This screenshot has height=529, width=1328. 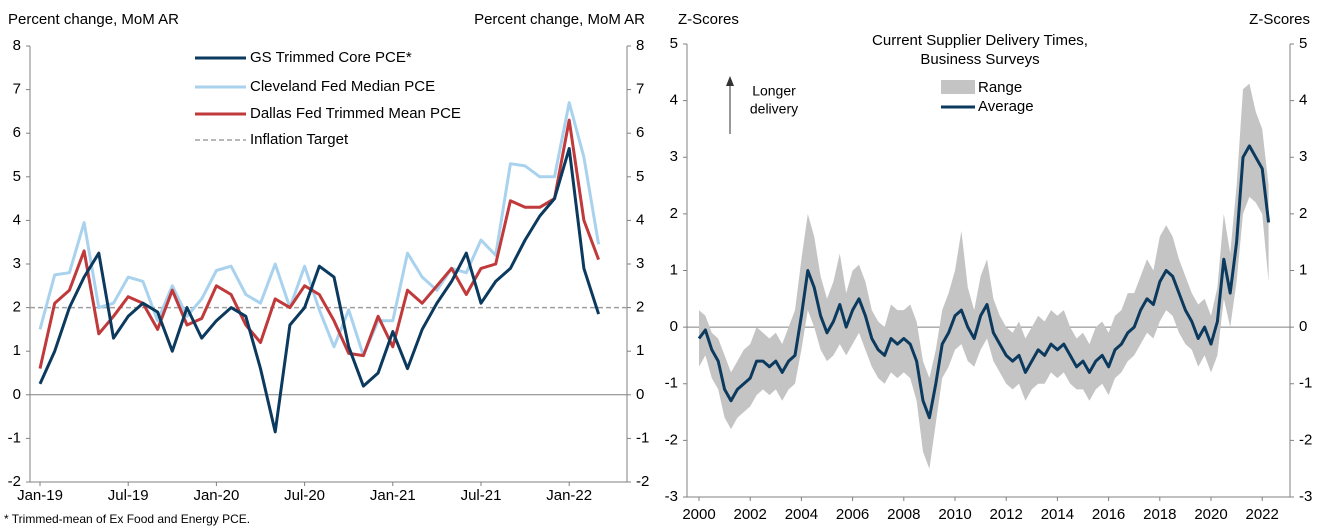 What do you see at coordinates (774, 109) in the screenshot?
I see `annotation: delivery` at bounding box center [774, 109].